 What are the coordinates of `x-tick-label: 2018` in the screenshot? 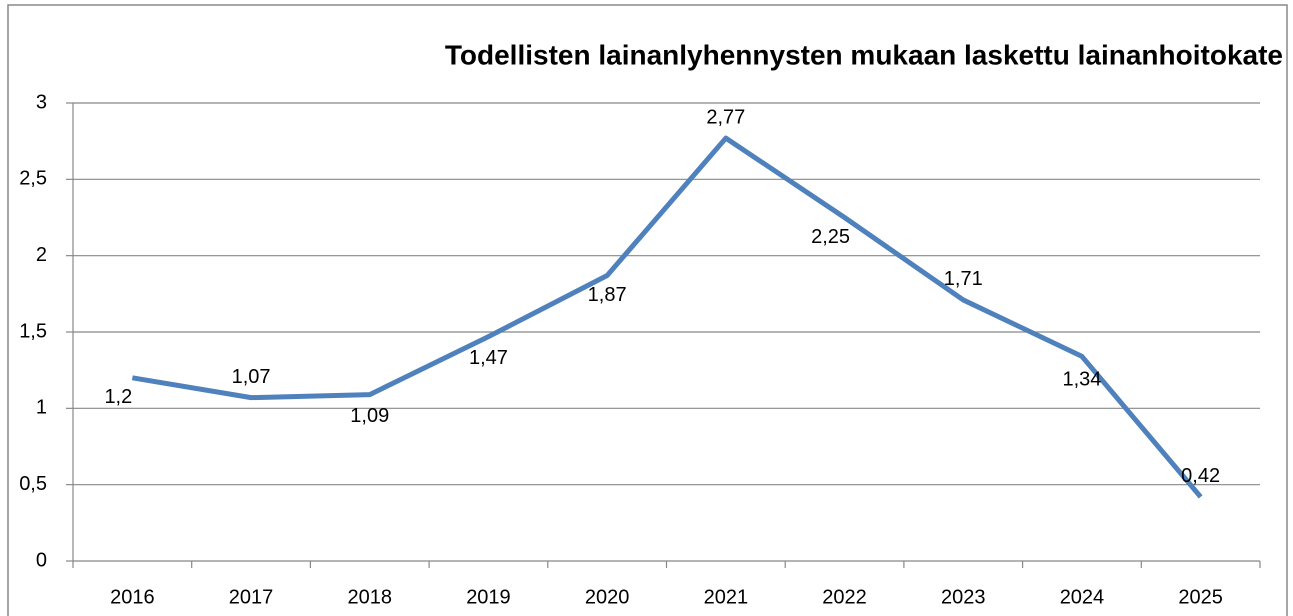 It's located at (370, 597).